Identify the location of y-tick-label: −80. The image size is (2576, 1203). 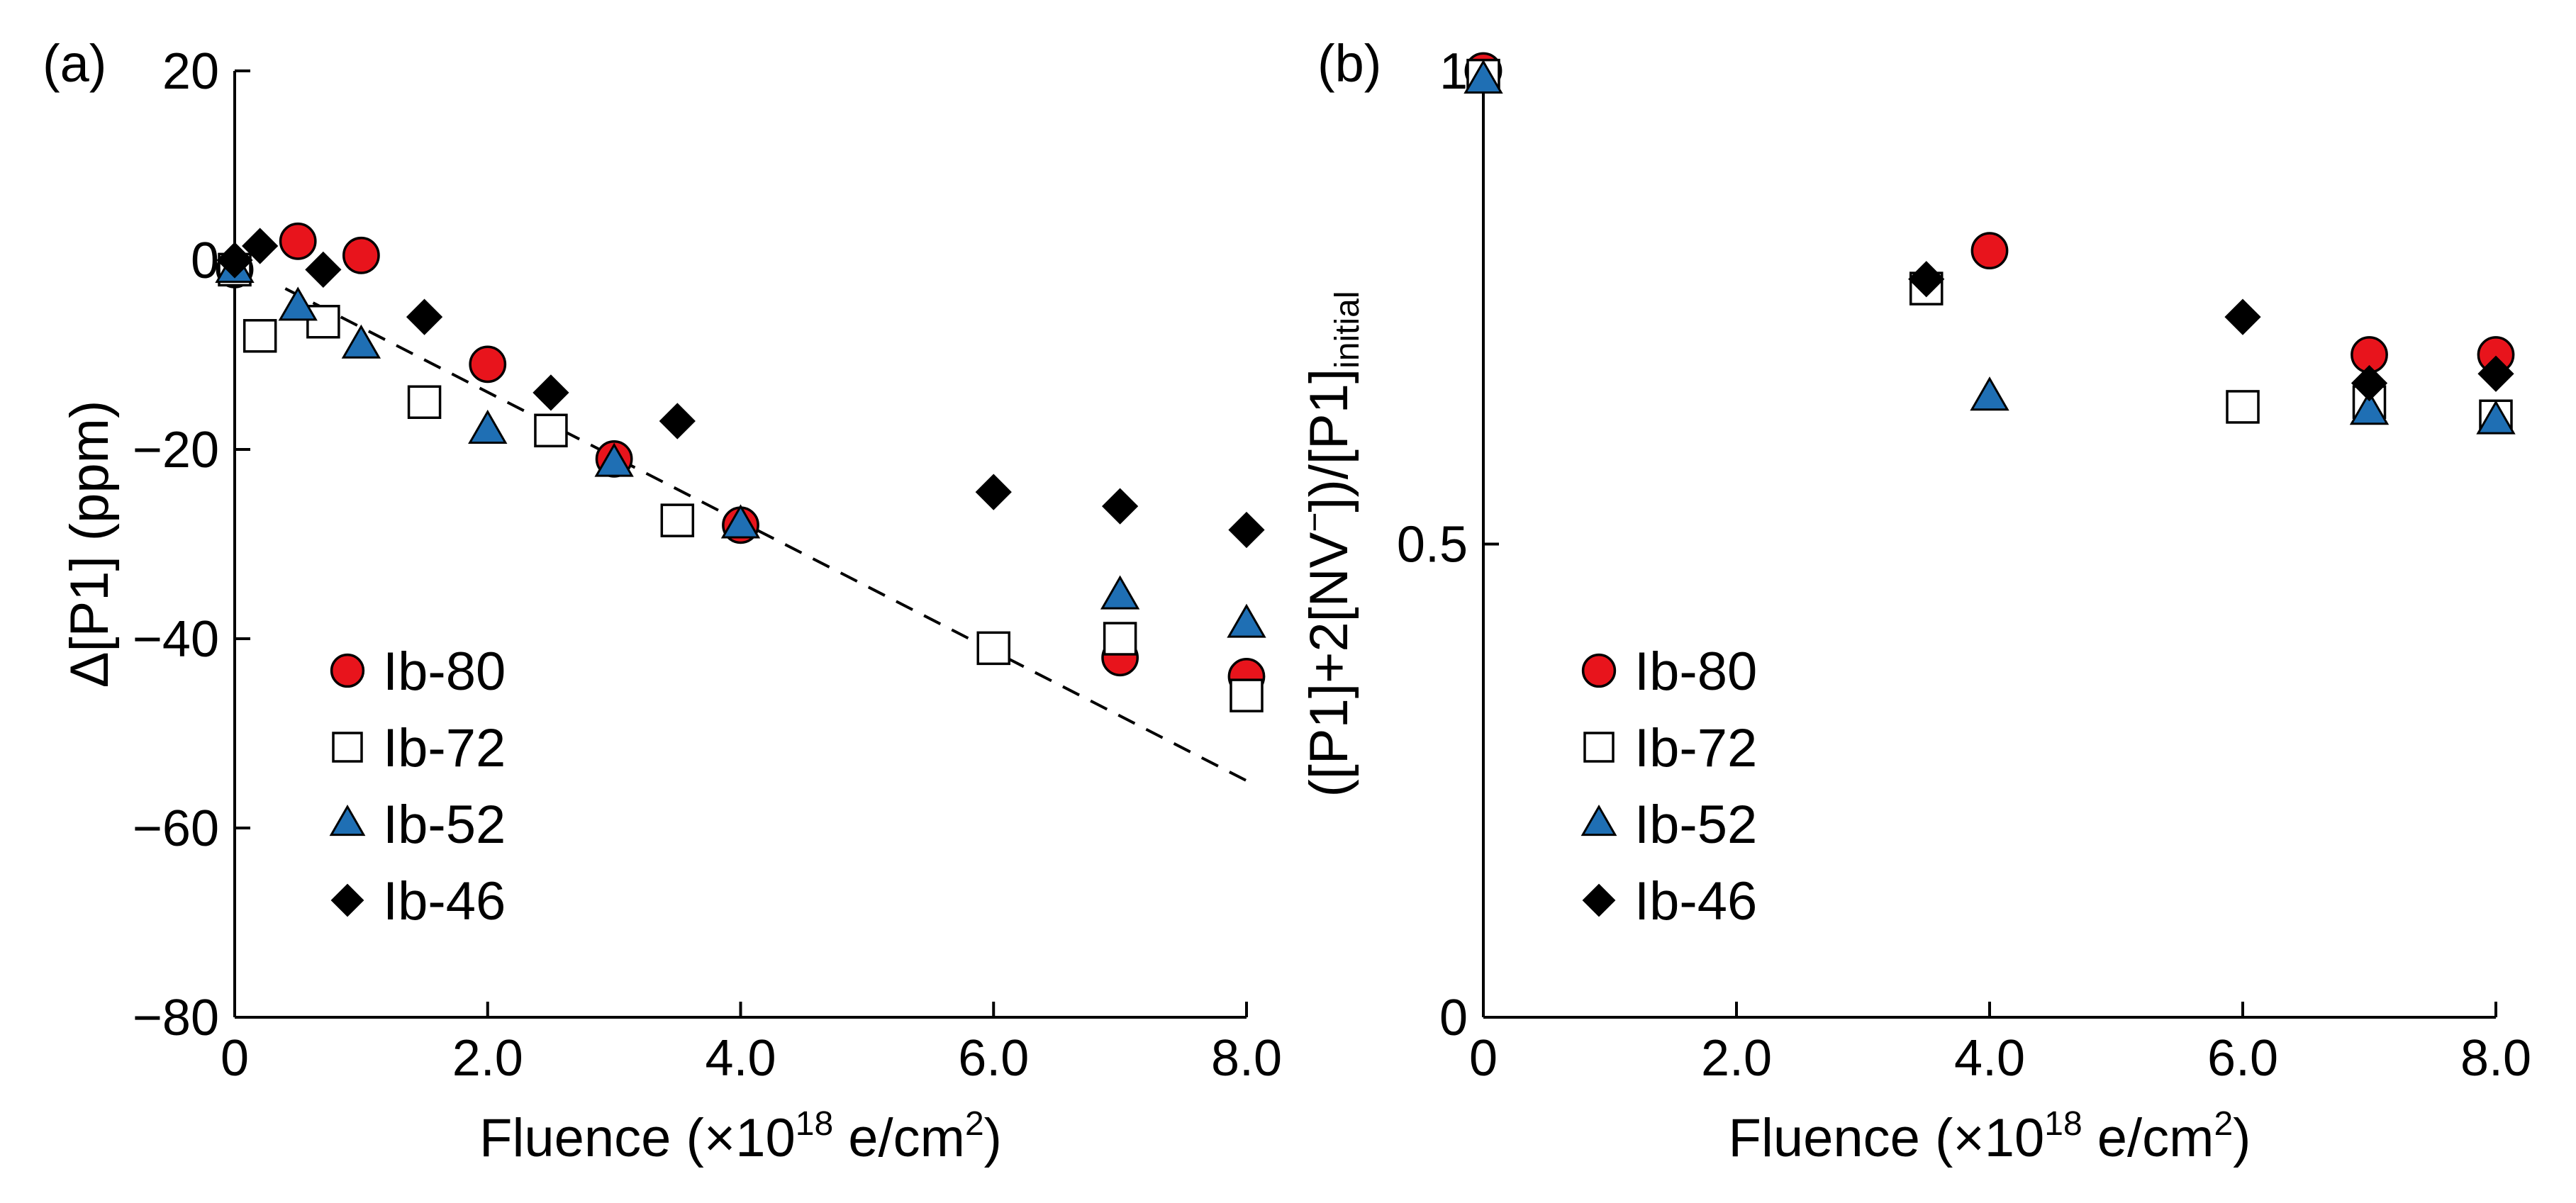
(176, 1018).